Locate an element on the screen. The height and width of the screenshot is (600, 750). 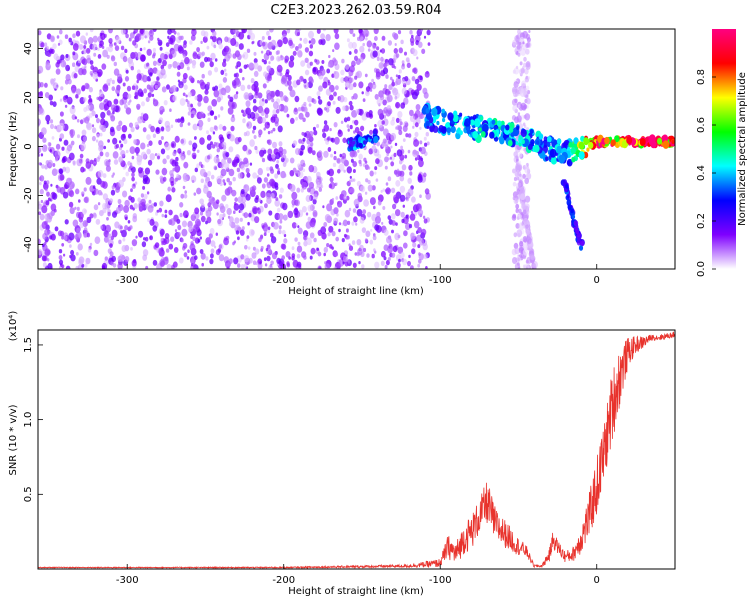
y-tick-label: 40 is located at coordinates (28, 48).